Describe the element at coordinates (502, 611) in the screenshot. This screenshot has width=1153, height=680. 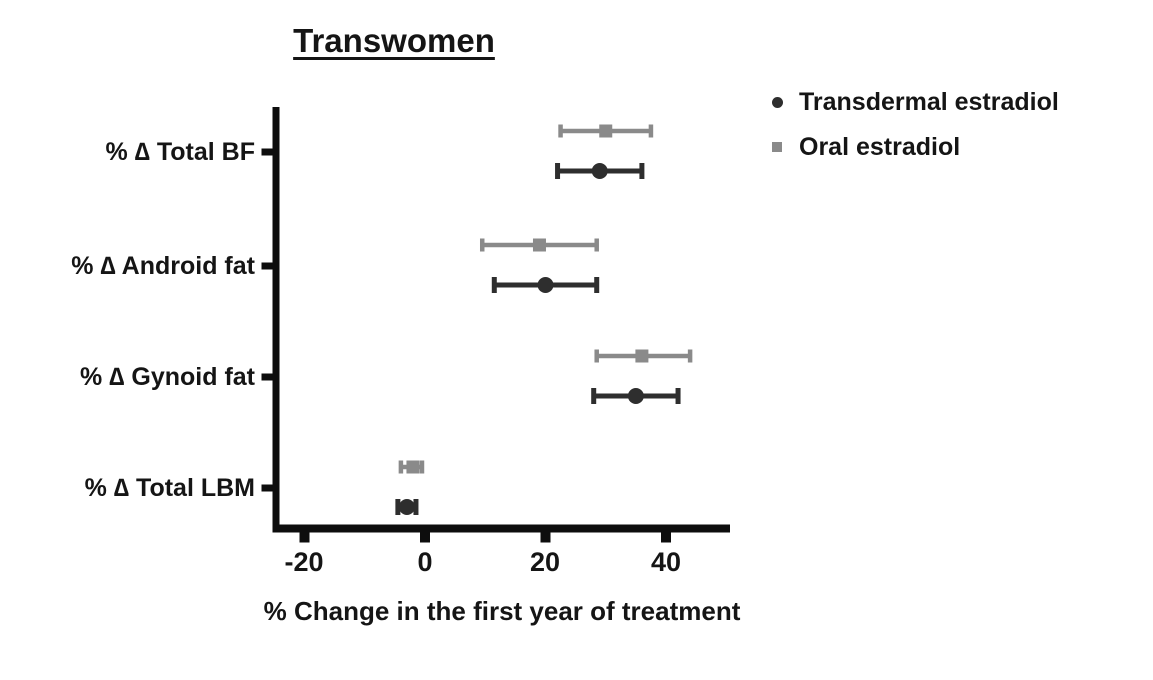
I see `x-axis-title: % Change in the first year of treatment` at that location.